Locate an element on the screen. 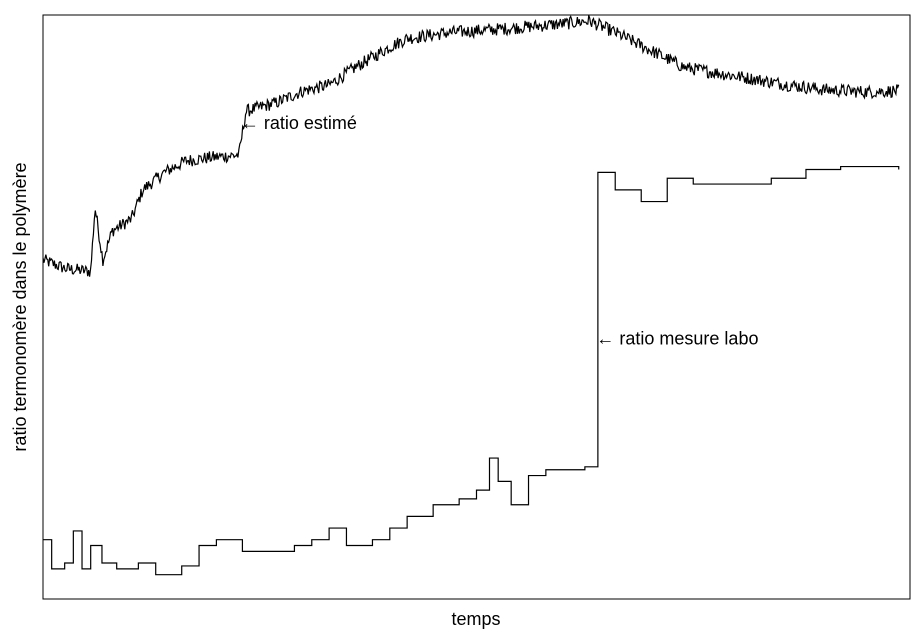 This screenshot has height=630, width=911. x-axis-label: temps is located at coordinates (475, 619).